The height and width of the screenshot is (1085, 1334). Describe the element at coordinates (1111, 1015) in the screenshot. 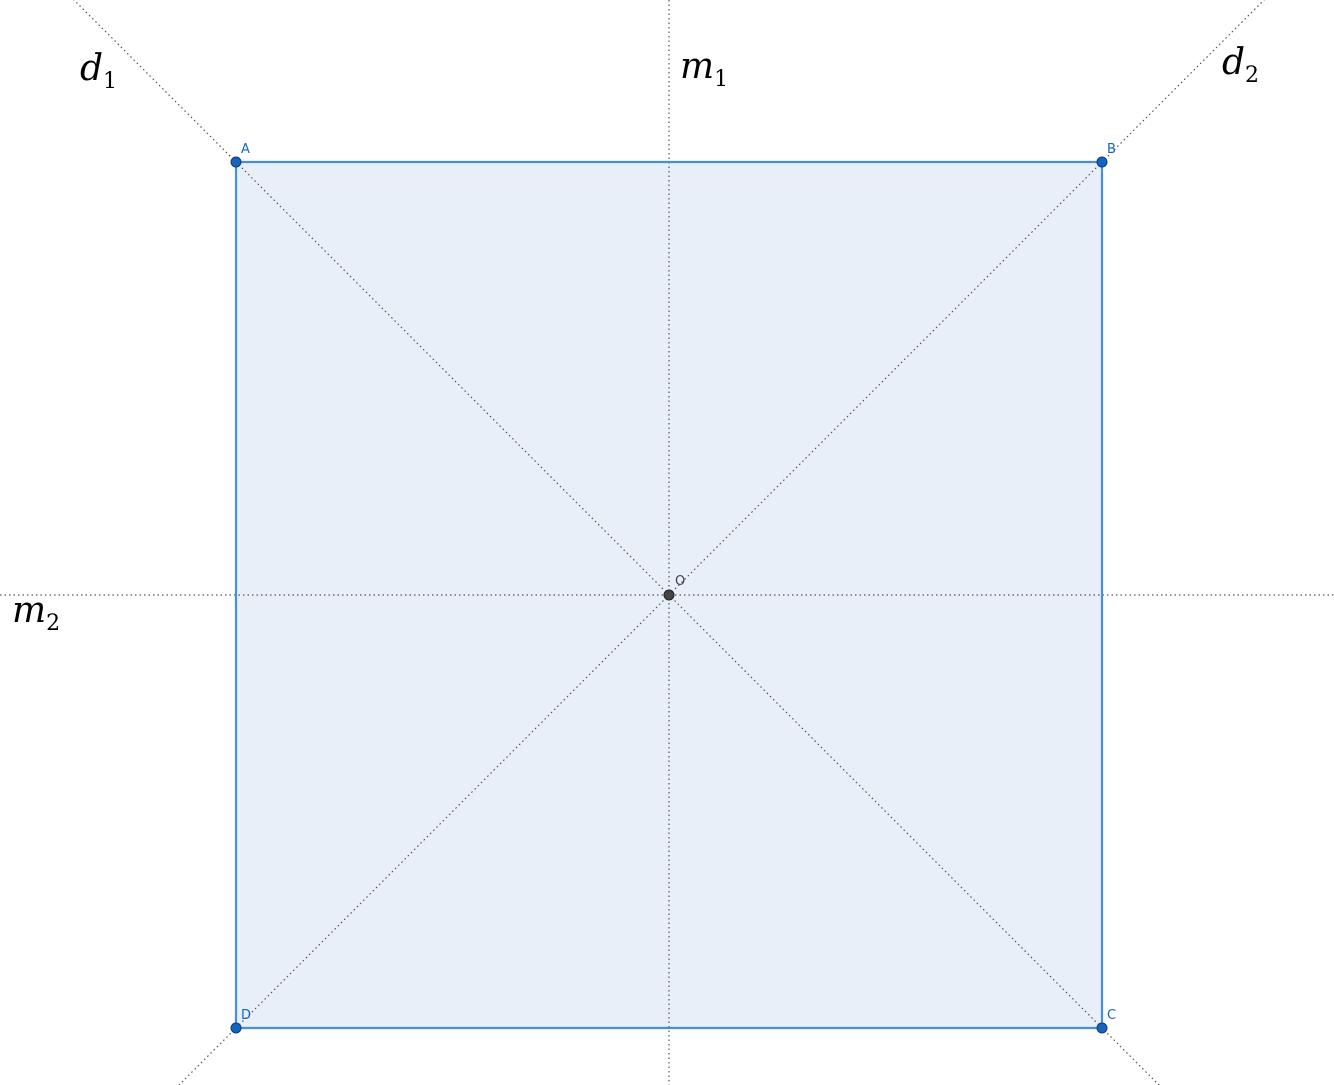

I see `vertex-c-label: C` at that location.